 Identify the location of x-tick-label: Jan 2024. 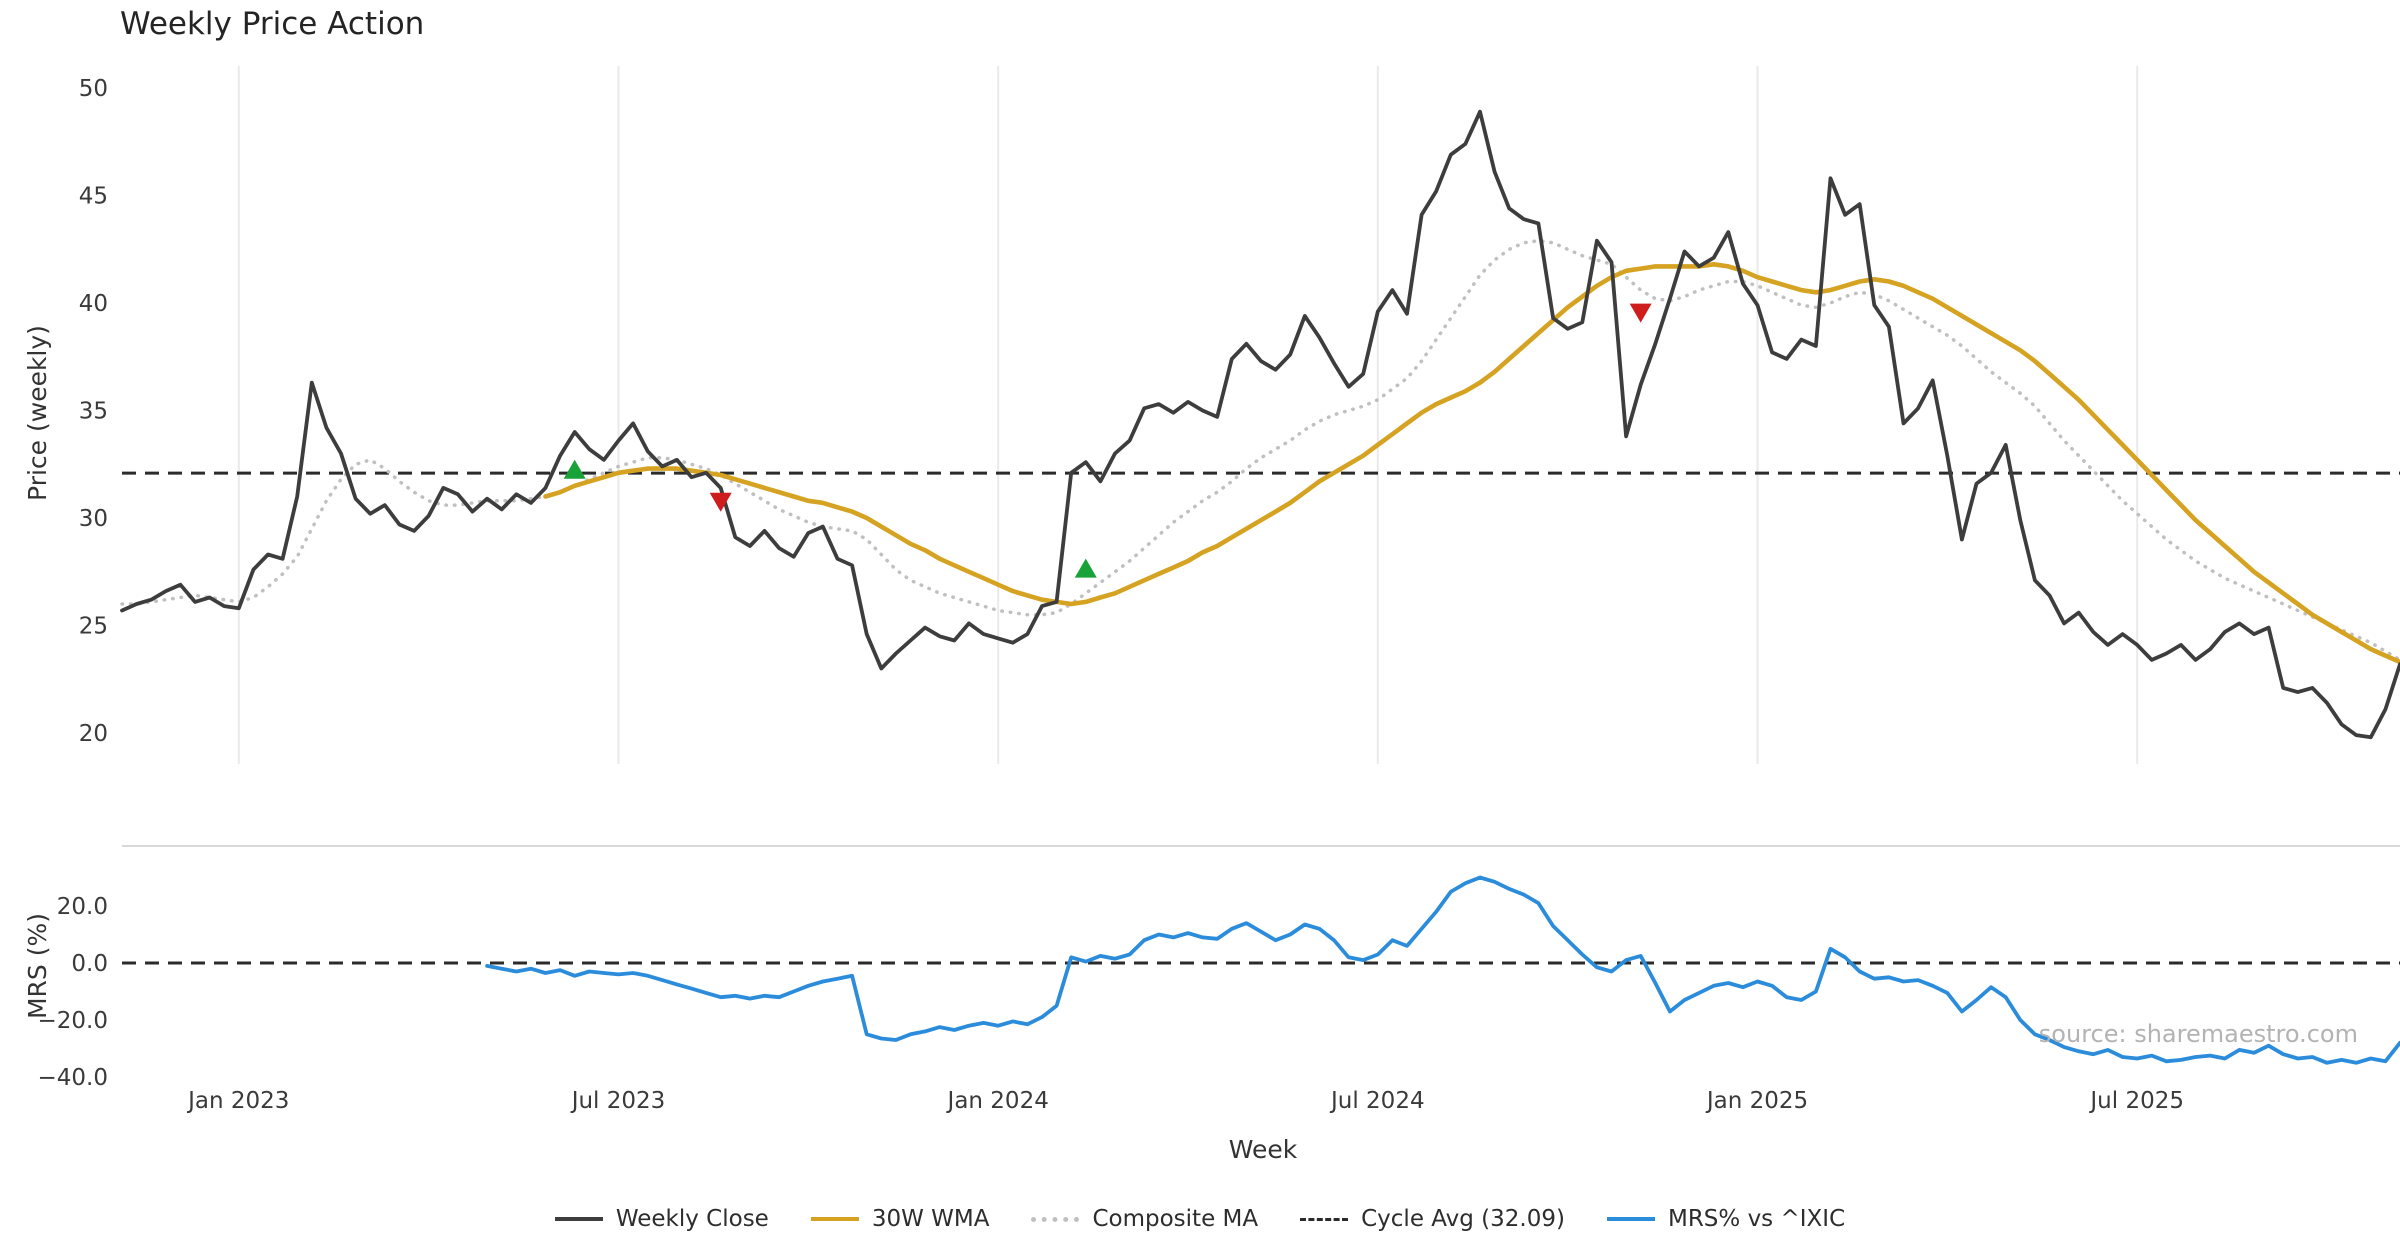
(997, 1101).